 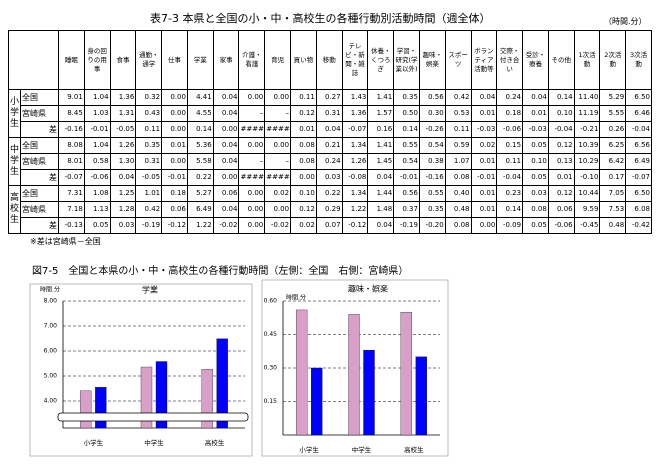 I want to click on axis-break, so click(x=153, y=417).